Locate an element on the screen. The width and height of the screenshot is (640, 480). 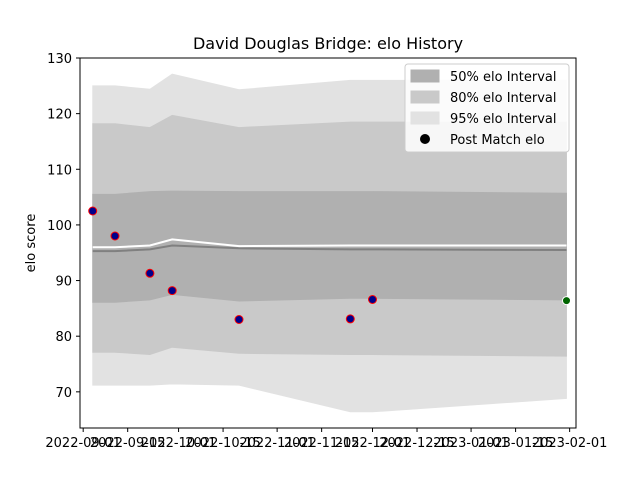
y-axis: 70 80 90 100 110 120 130 is located at coordinates (63, 226).